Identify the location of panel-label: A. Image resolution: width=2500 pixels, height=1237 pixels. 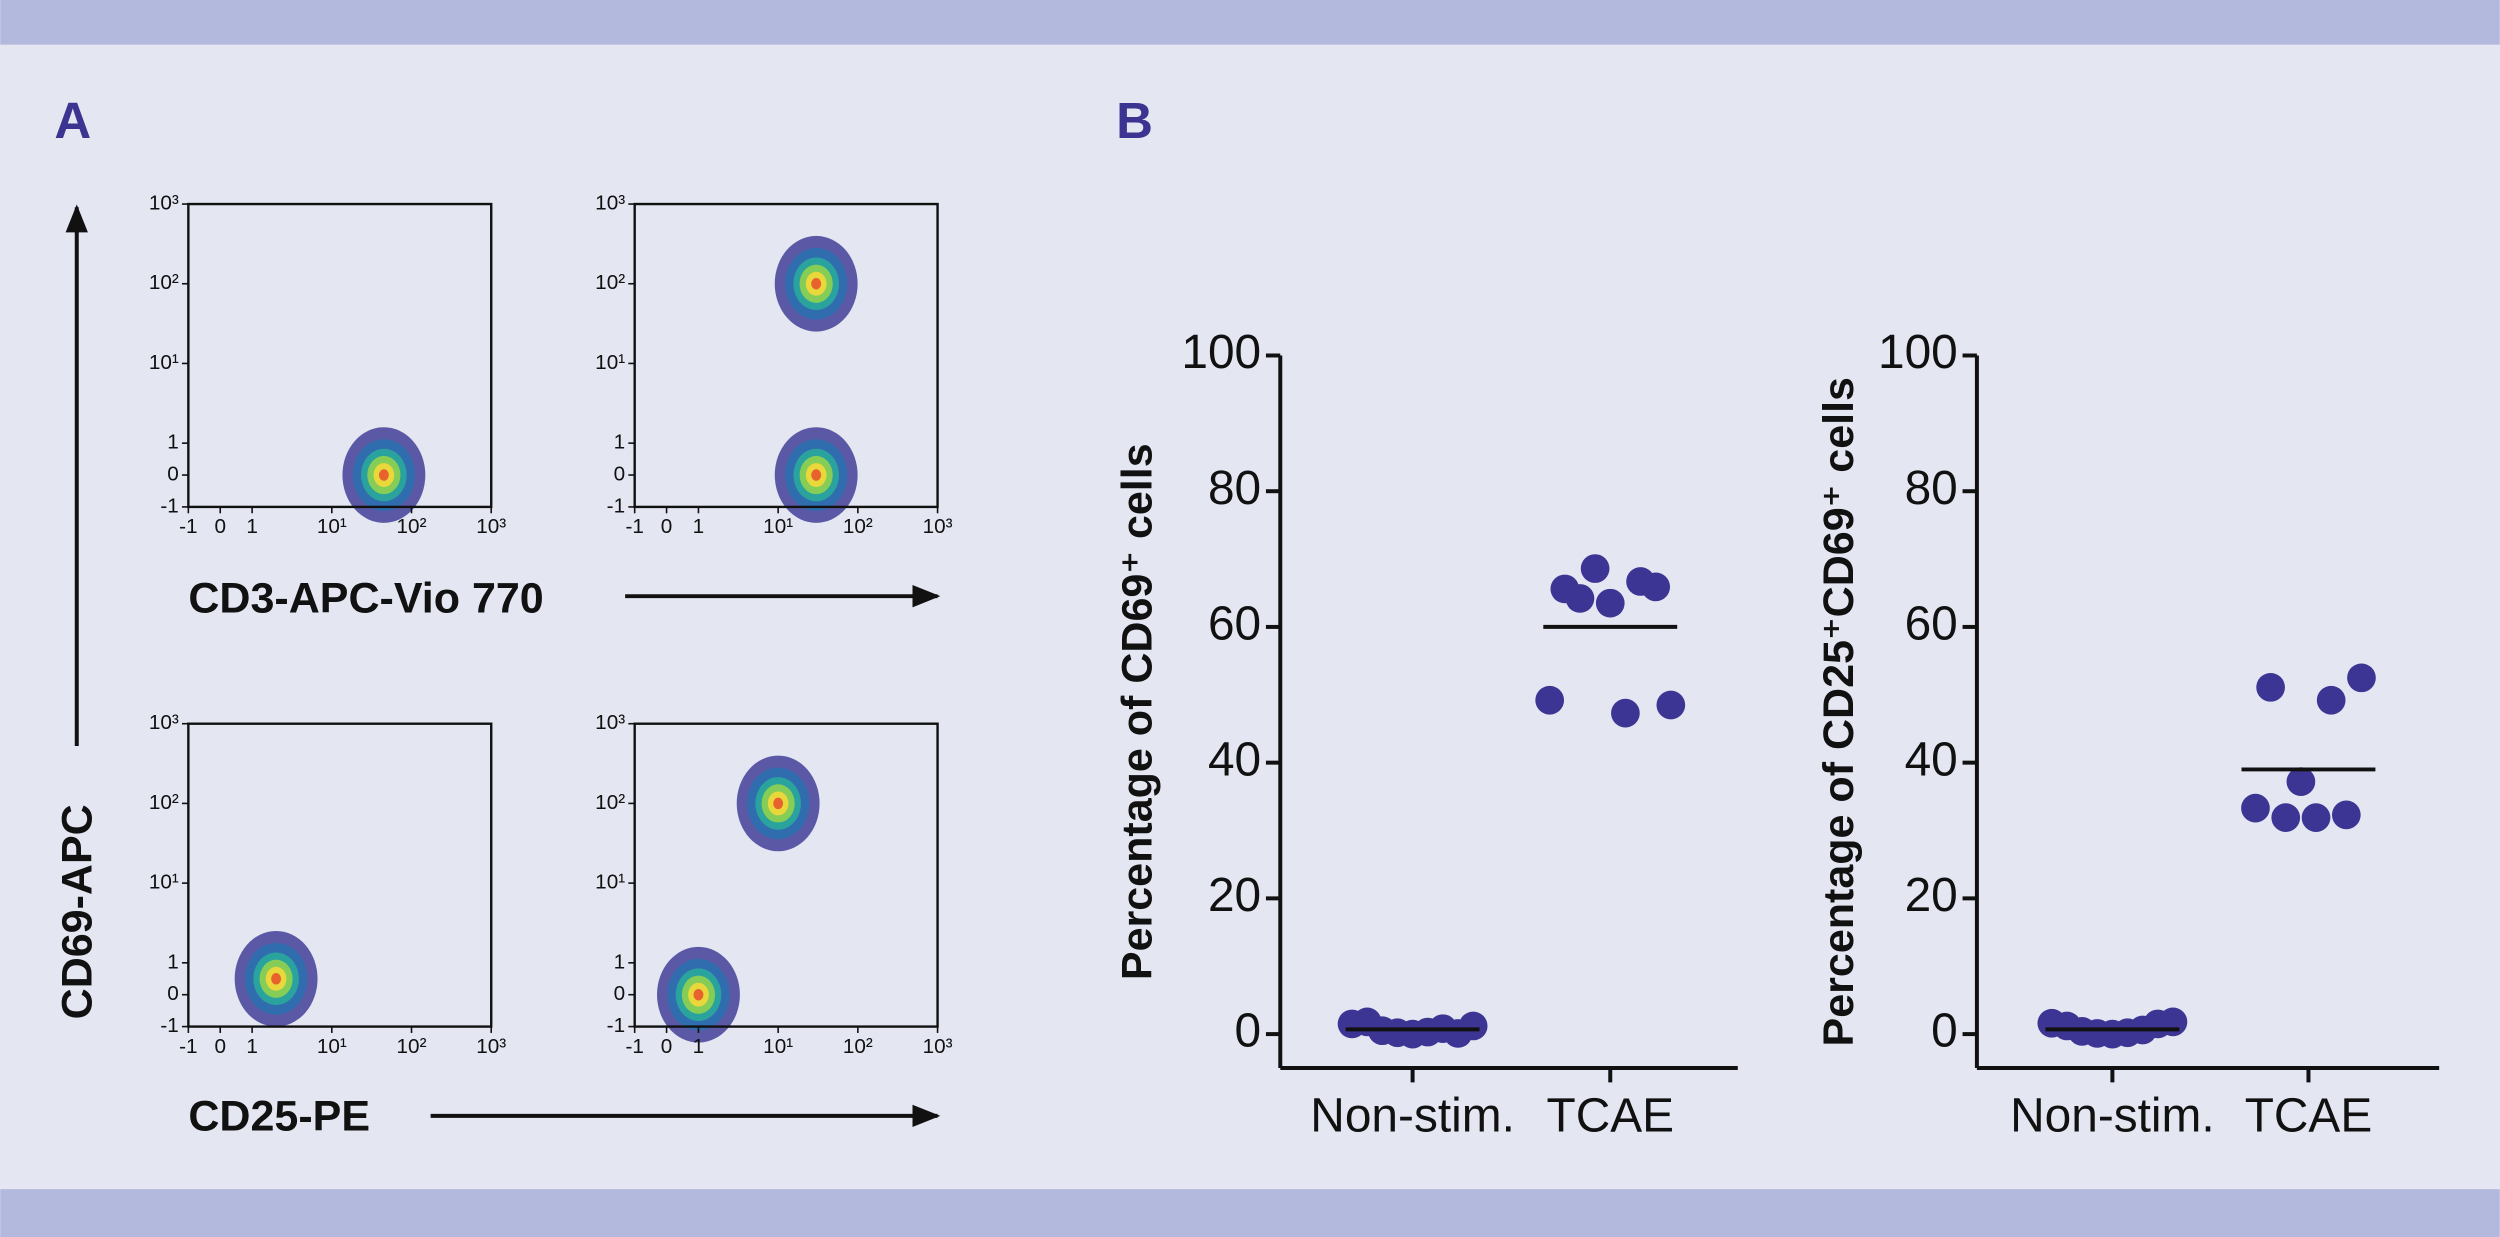
(72, 120).